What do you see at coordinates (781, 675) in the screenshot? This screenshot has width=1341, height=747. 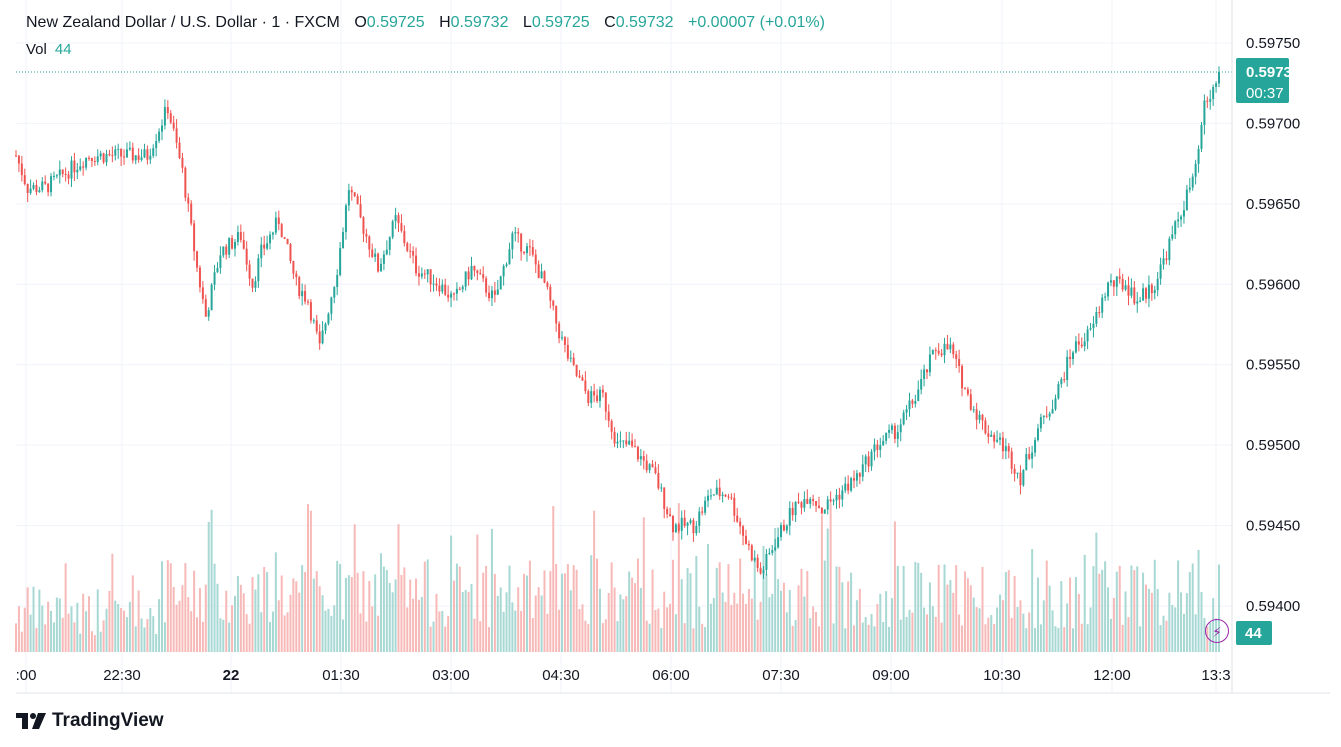 I see `x-tick-label: 07:30` at bounding box center [781, 675].